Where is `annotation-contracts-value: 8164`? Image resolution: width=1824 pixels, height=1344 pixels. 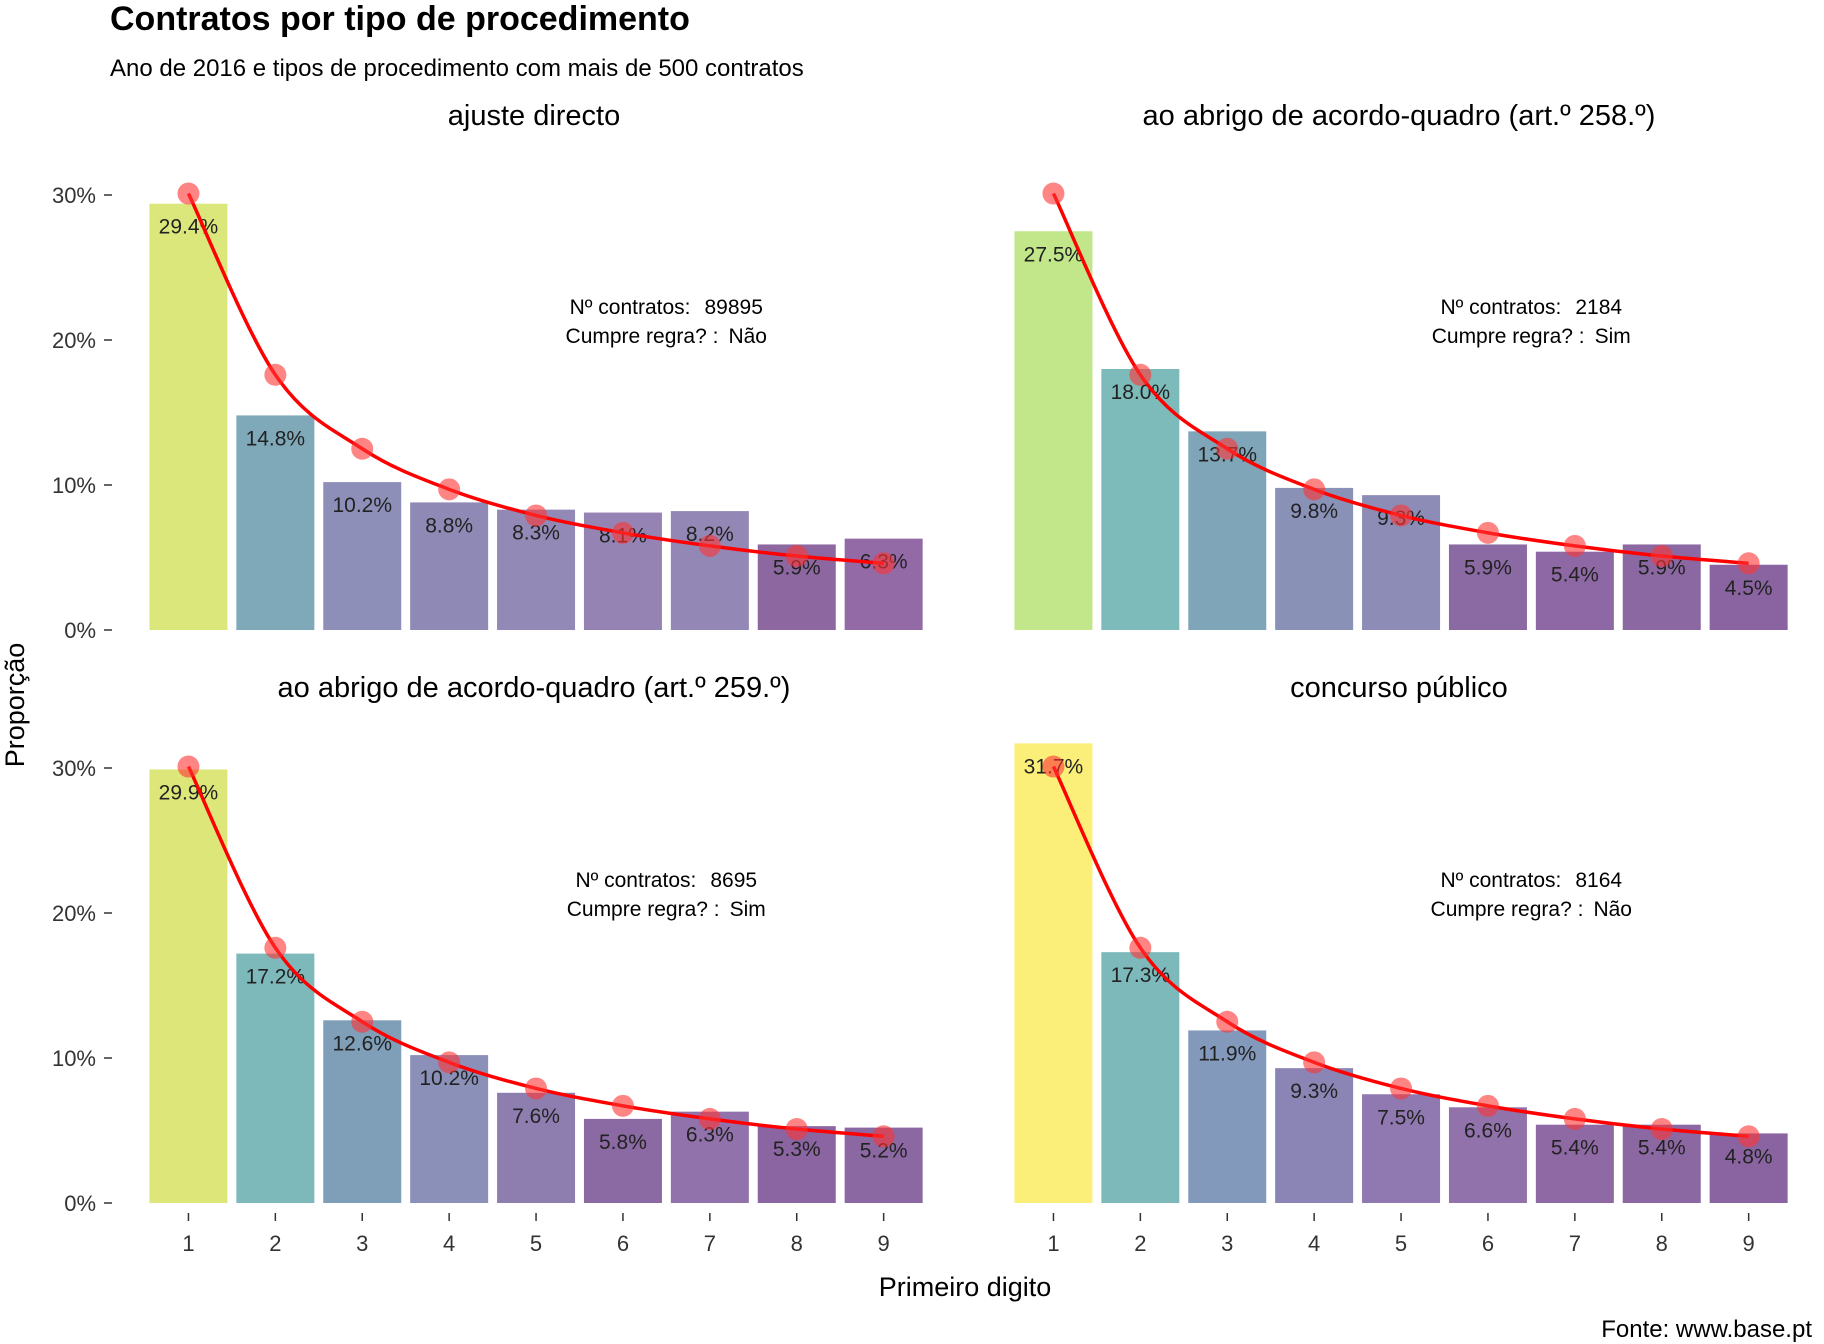 annotation-contracts-value: 8164 is located at coordinates (1598, 880).